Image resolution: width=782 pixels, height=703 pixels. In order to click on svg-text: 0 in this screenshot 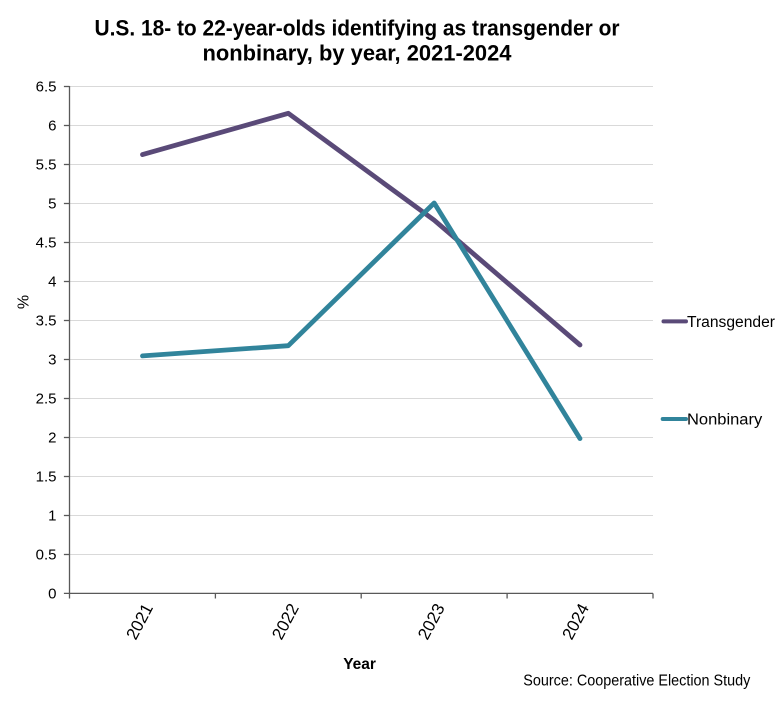, I will do `click(52, 593)`.